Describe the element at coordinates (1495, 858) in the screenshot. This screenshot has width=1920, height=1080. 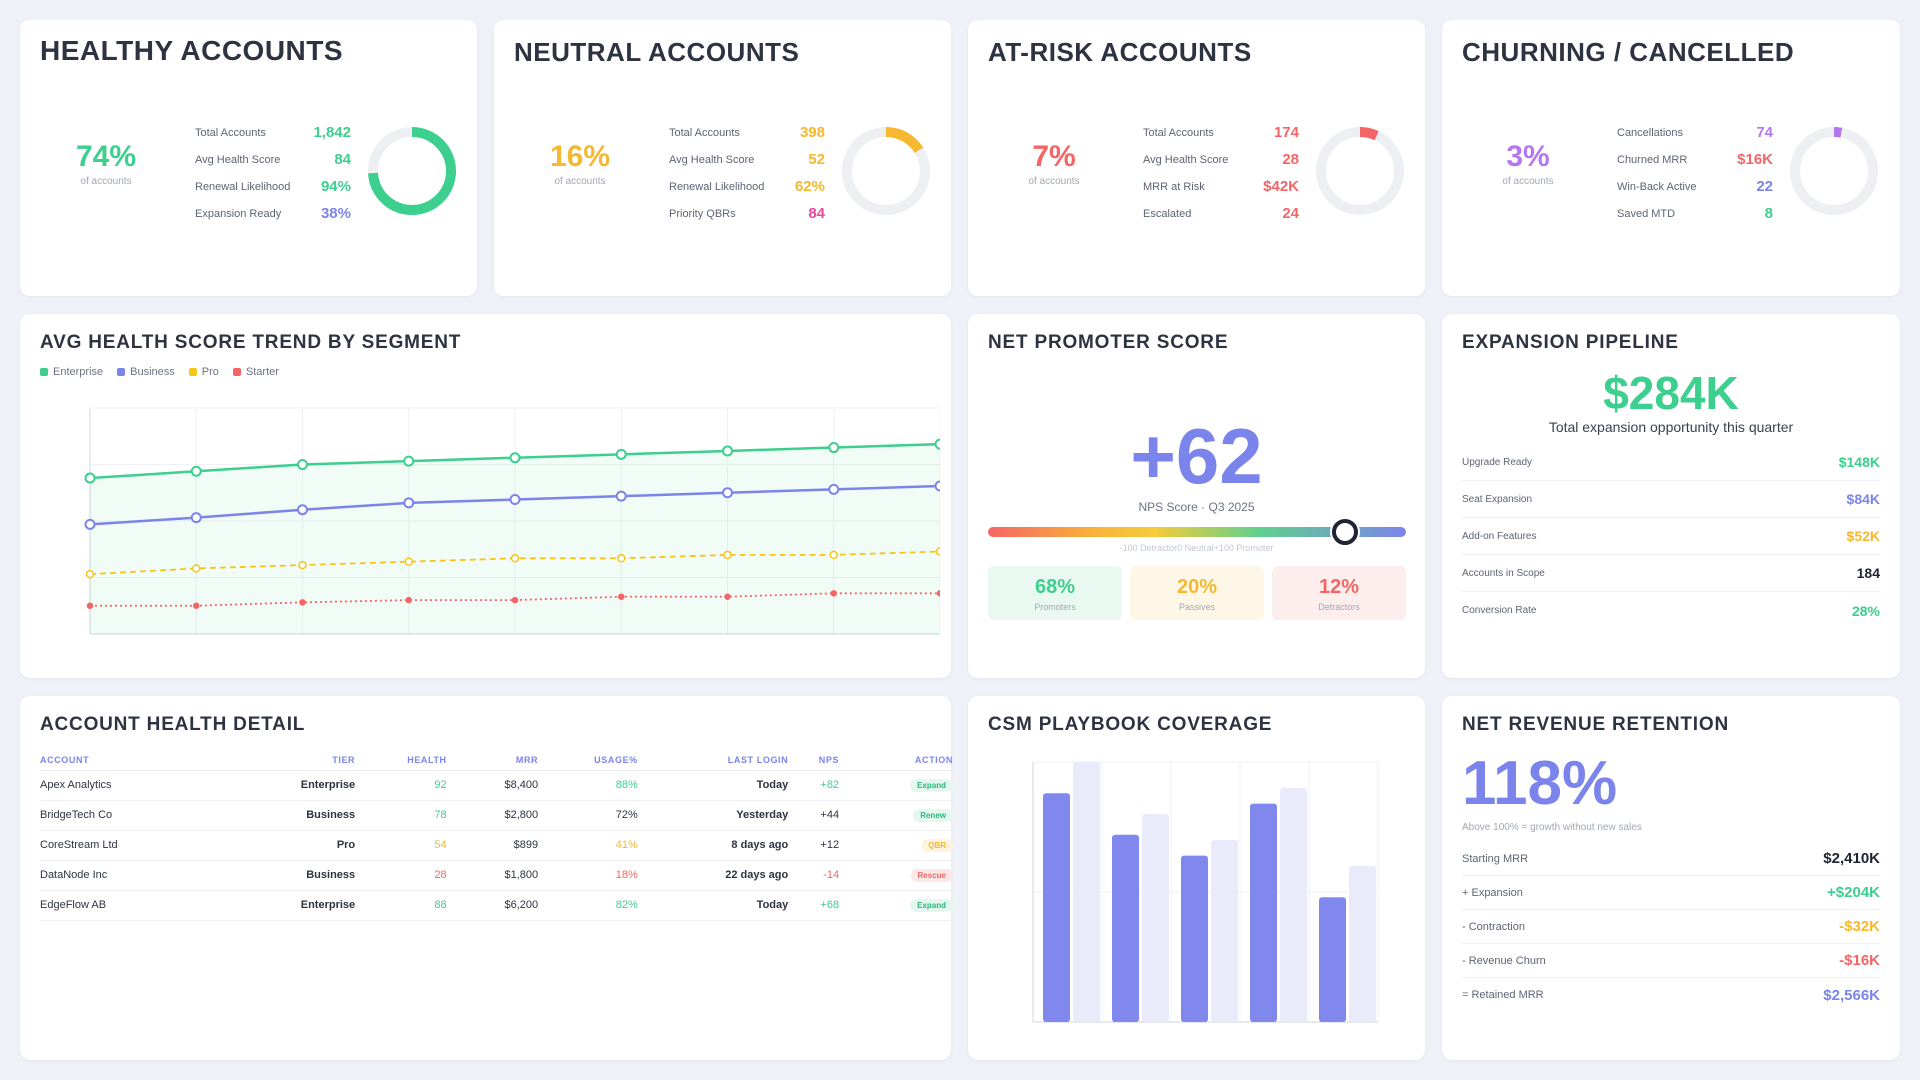
I see `item-label: Starting MRR` at that location.